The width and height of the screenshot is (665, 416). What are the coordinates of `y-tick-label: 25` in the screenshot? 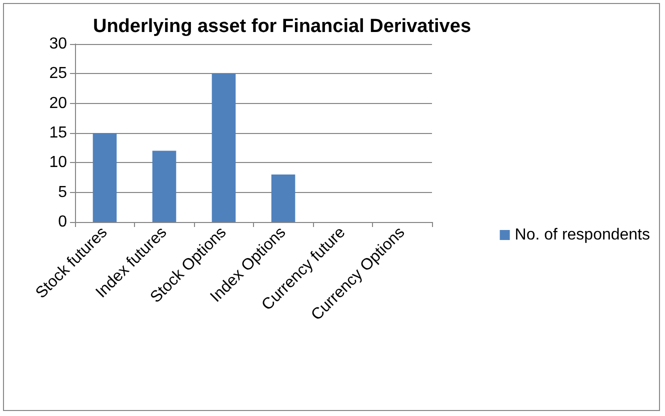 It's located at (58, 73).